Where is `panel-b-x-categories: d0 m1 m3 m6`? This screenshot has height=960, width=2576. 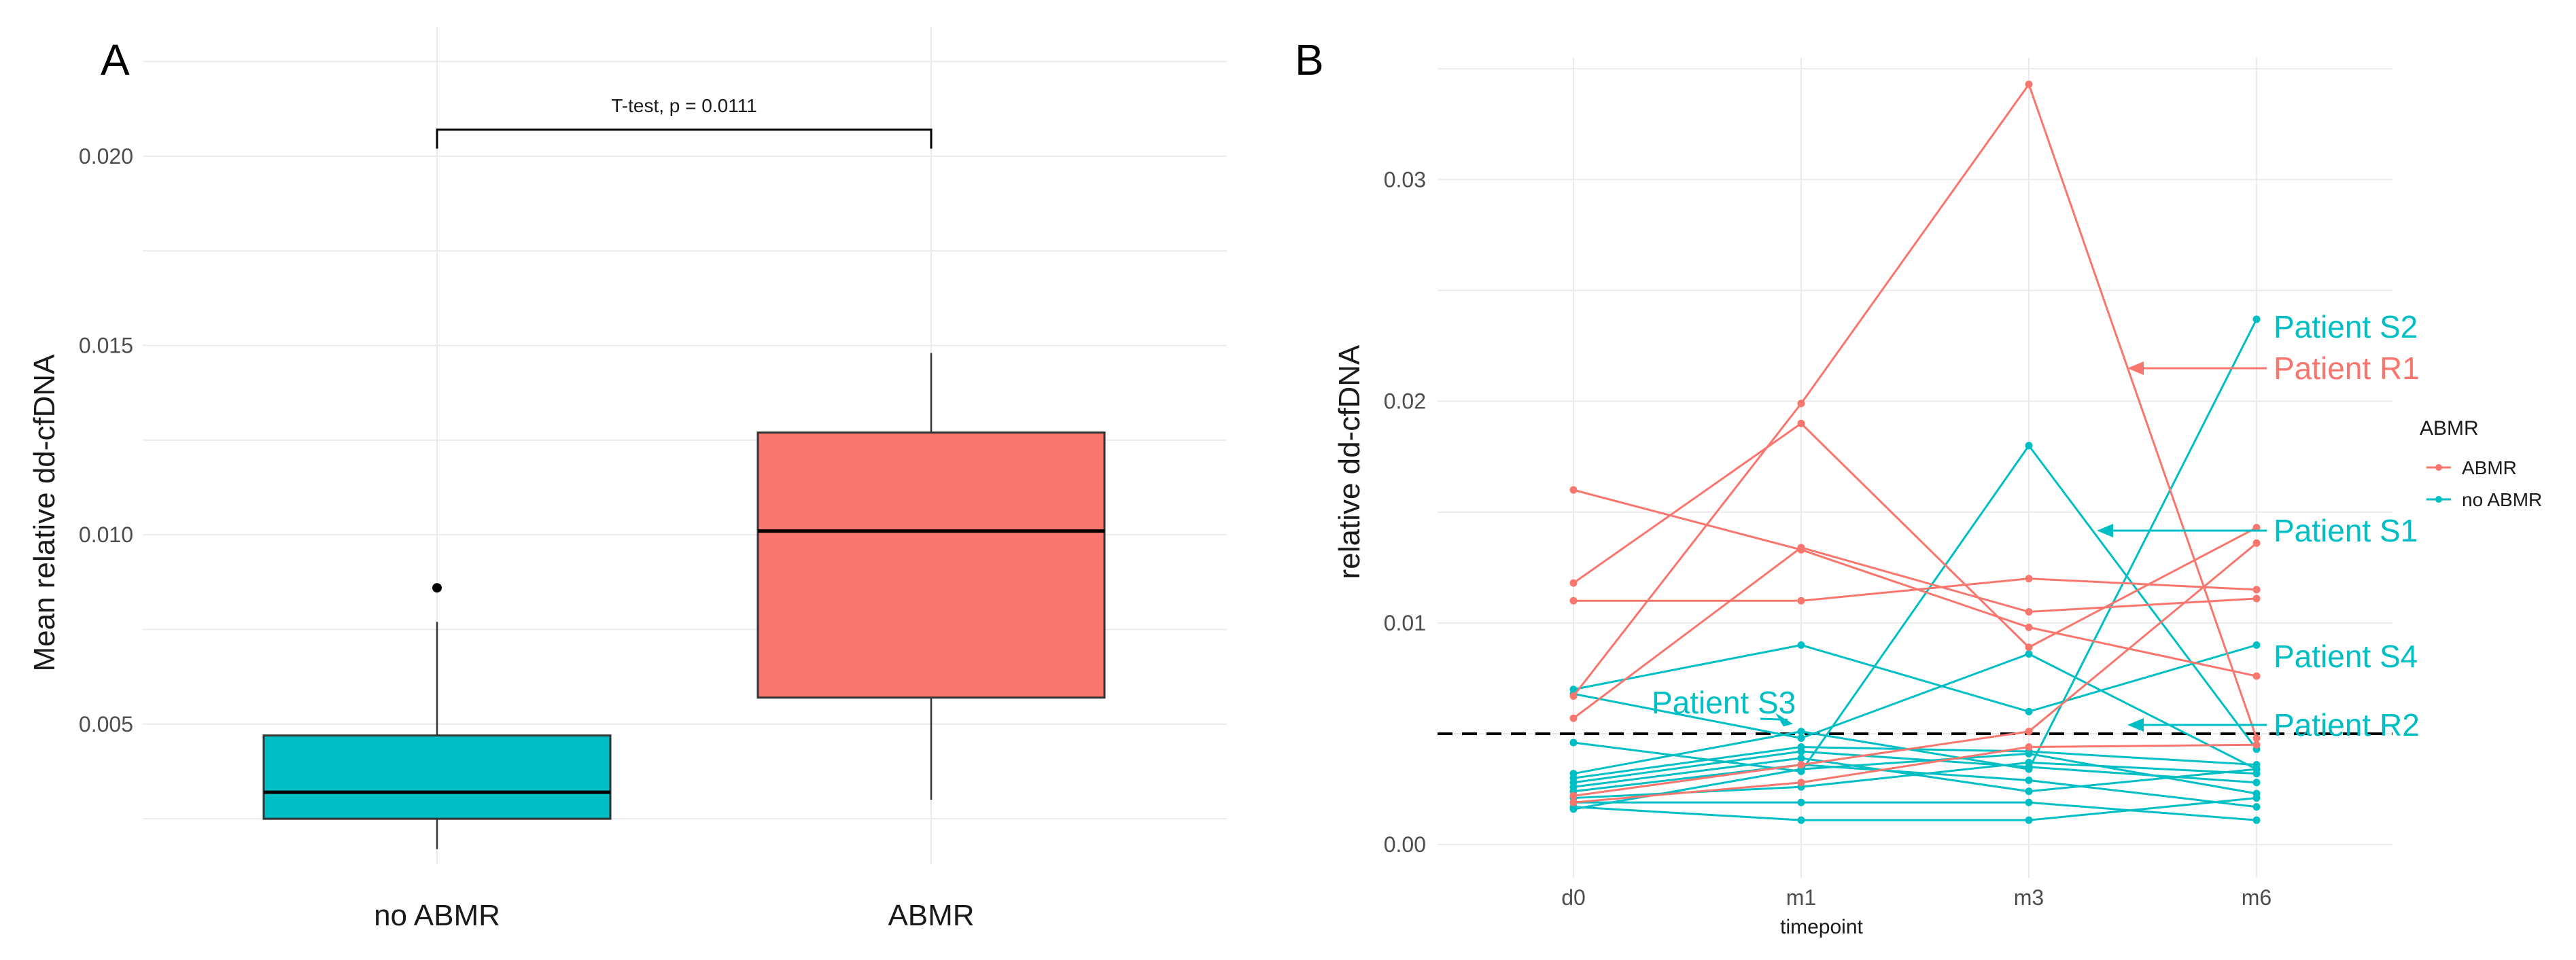 panel-b-x-categories: d0 m1 m3 m6 is located at coordinates (1916, 897).